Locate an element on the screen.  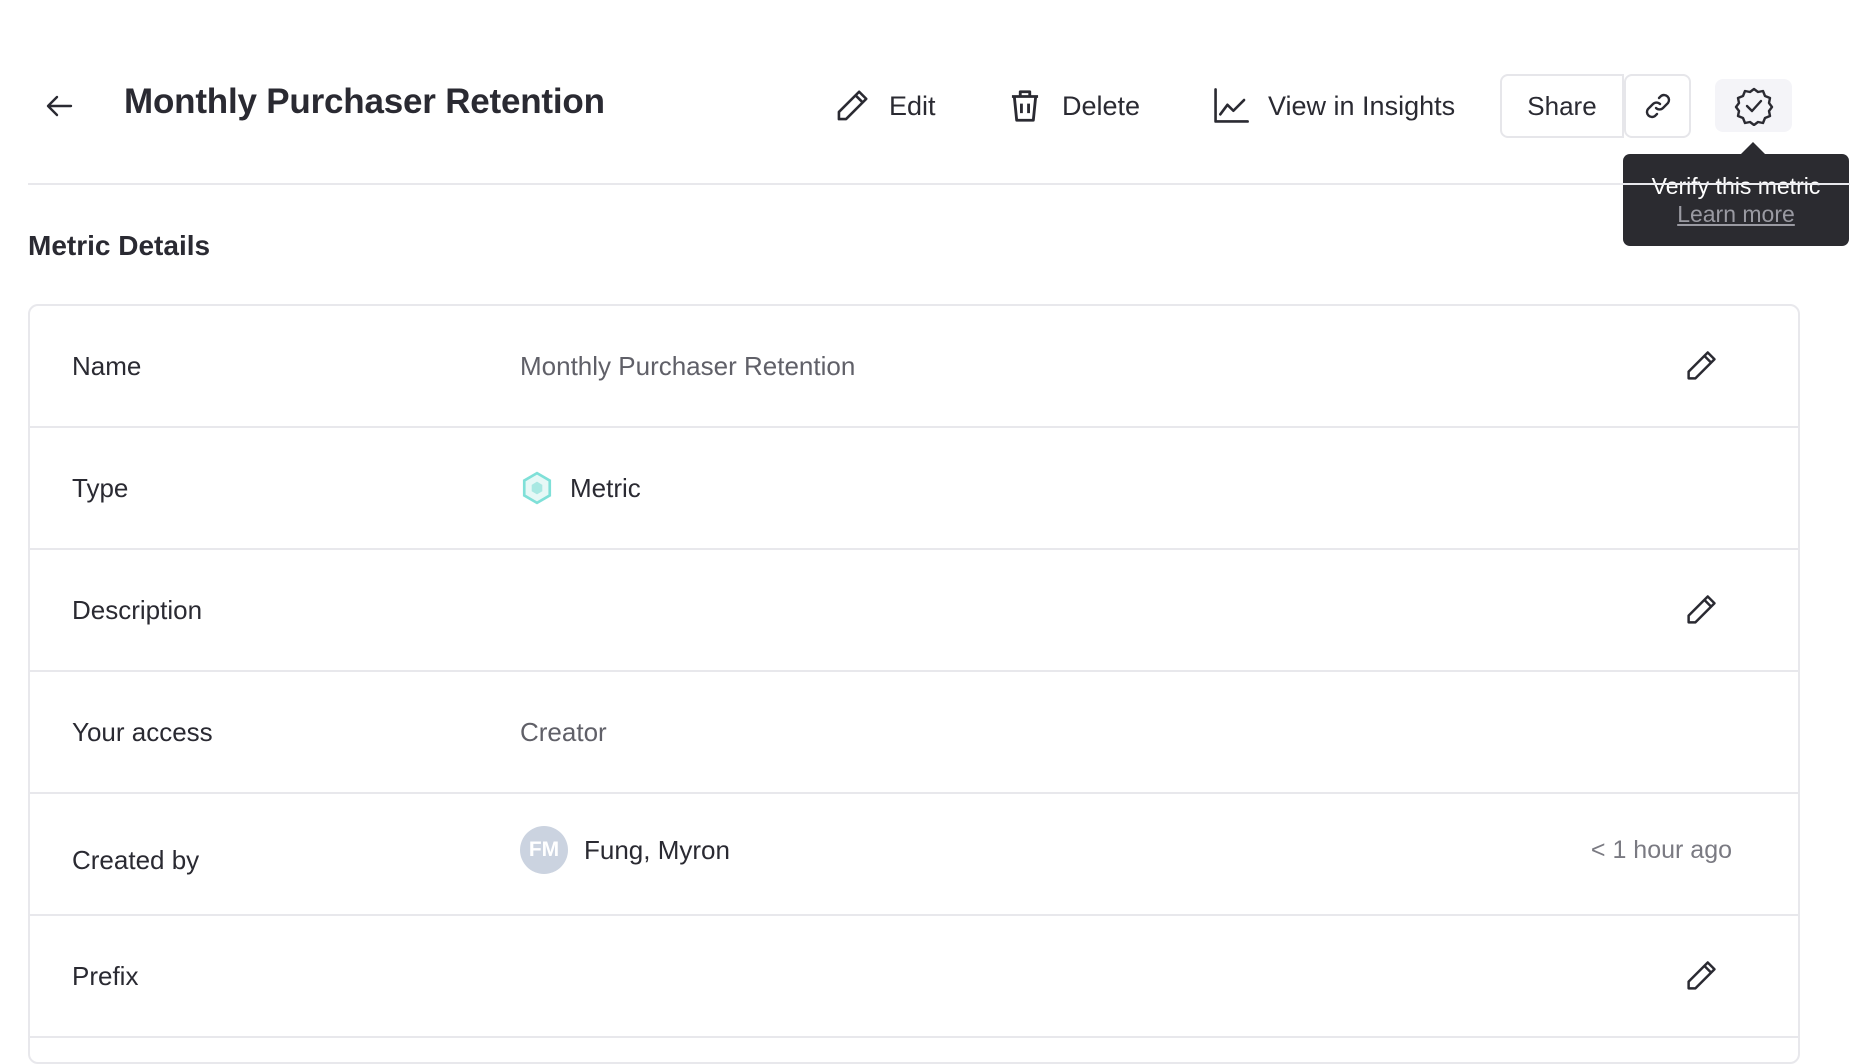
row-label: Your access is located at coordinates (142, 732).